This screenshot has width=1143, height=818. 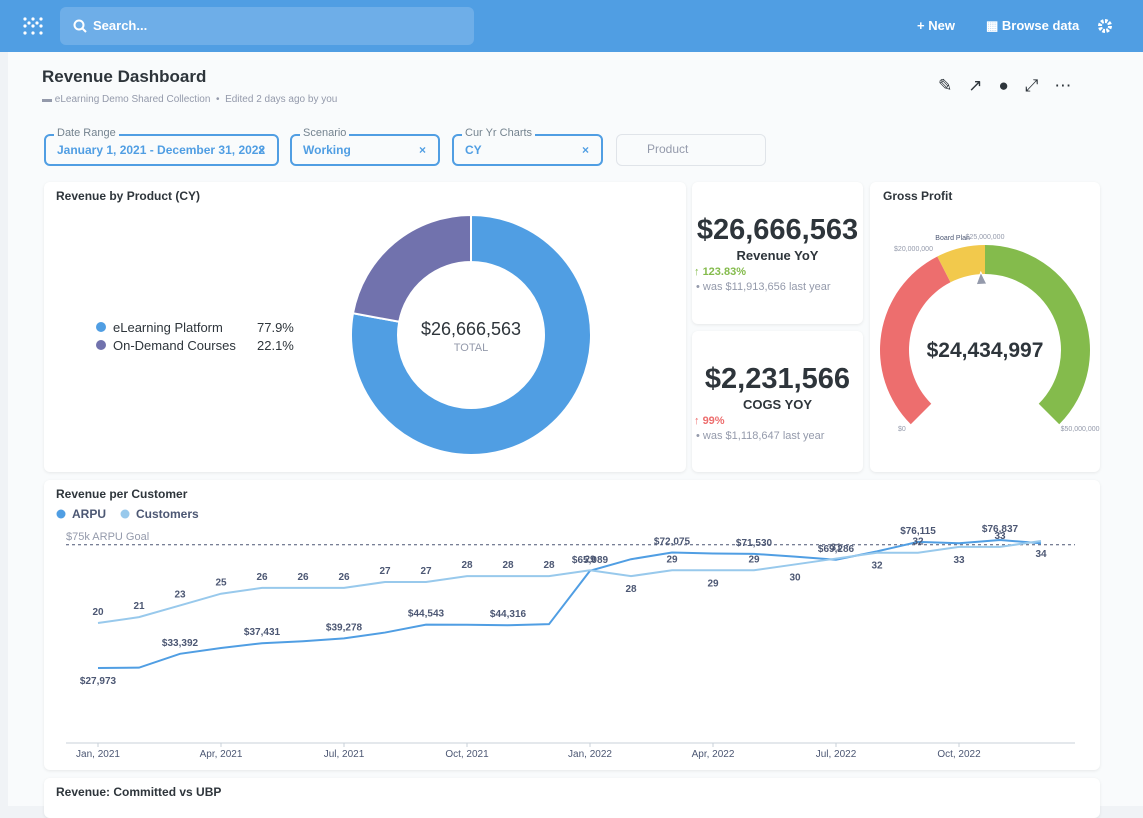 I want to click on filter-value: CY, so click(x=473, y=150).